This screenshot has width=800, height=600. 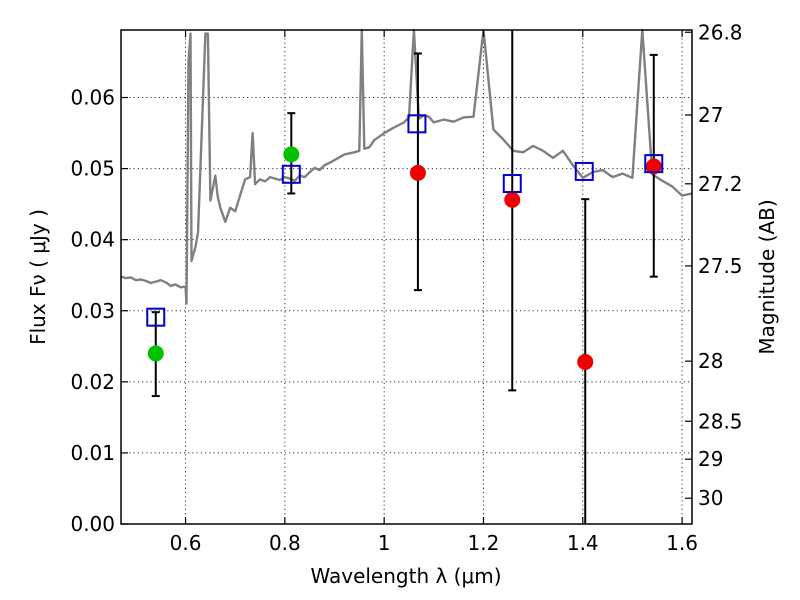 What do you see at coordinates (720, 266) in the screenshot?
I see `right-tick-label: 27.5` at bounding box center [720, 266].